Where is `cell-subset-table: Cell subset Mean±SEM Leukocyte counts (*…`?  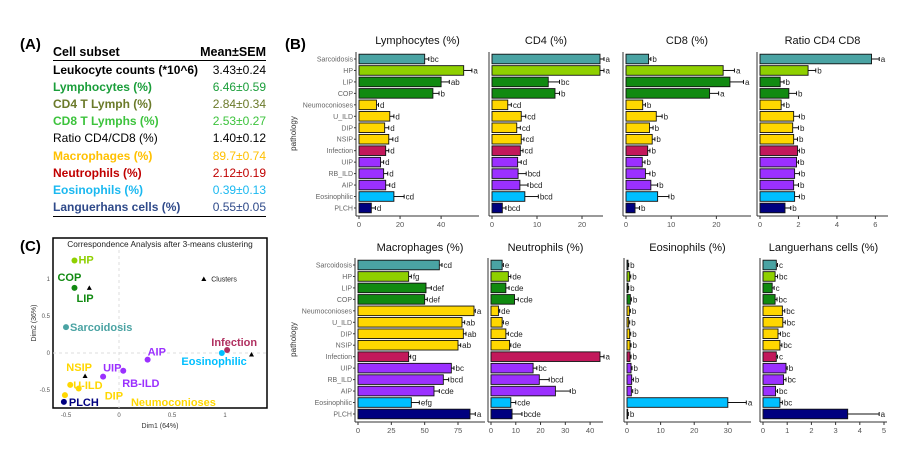 cell-subset-table: Cell subset Mean±SEM Leukocyte counts (*… is located at coordinates (159, 131).